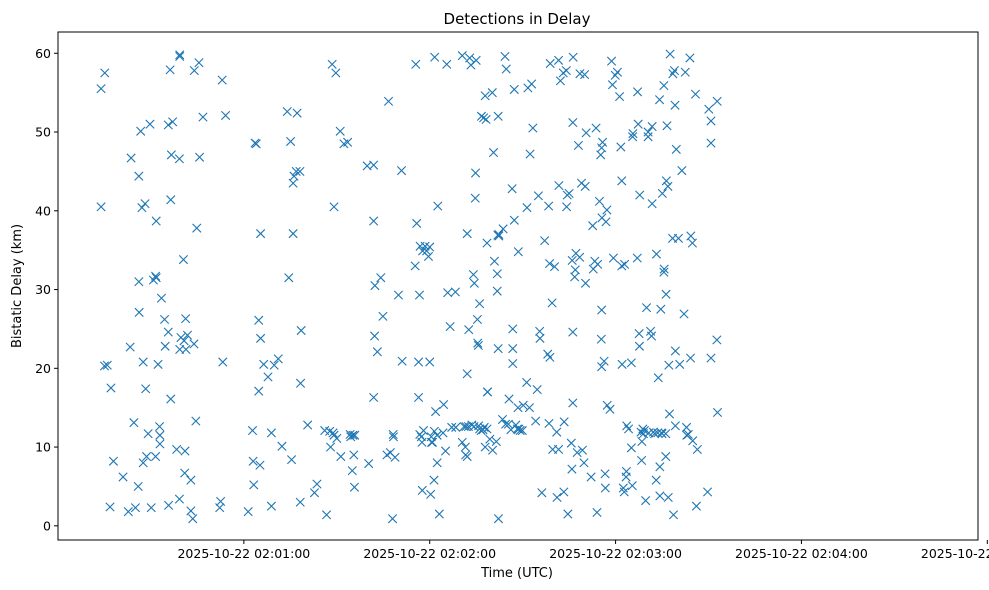 Image resolution: width=989 pixels, height=590 pixels. Describe the element at coordinates (517, 19) in the screenshot. I see `chart-title: Detections in Delay` at that location.